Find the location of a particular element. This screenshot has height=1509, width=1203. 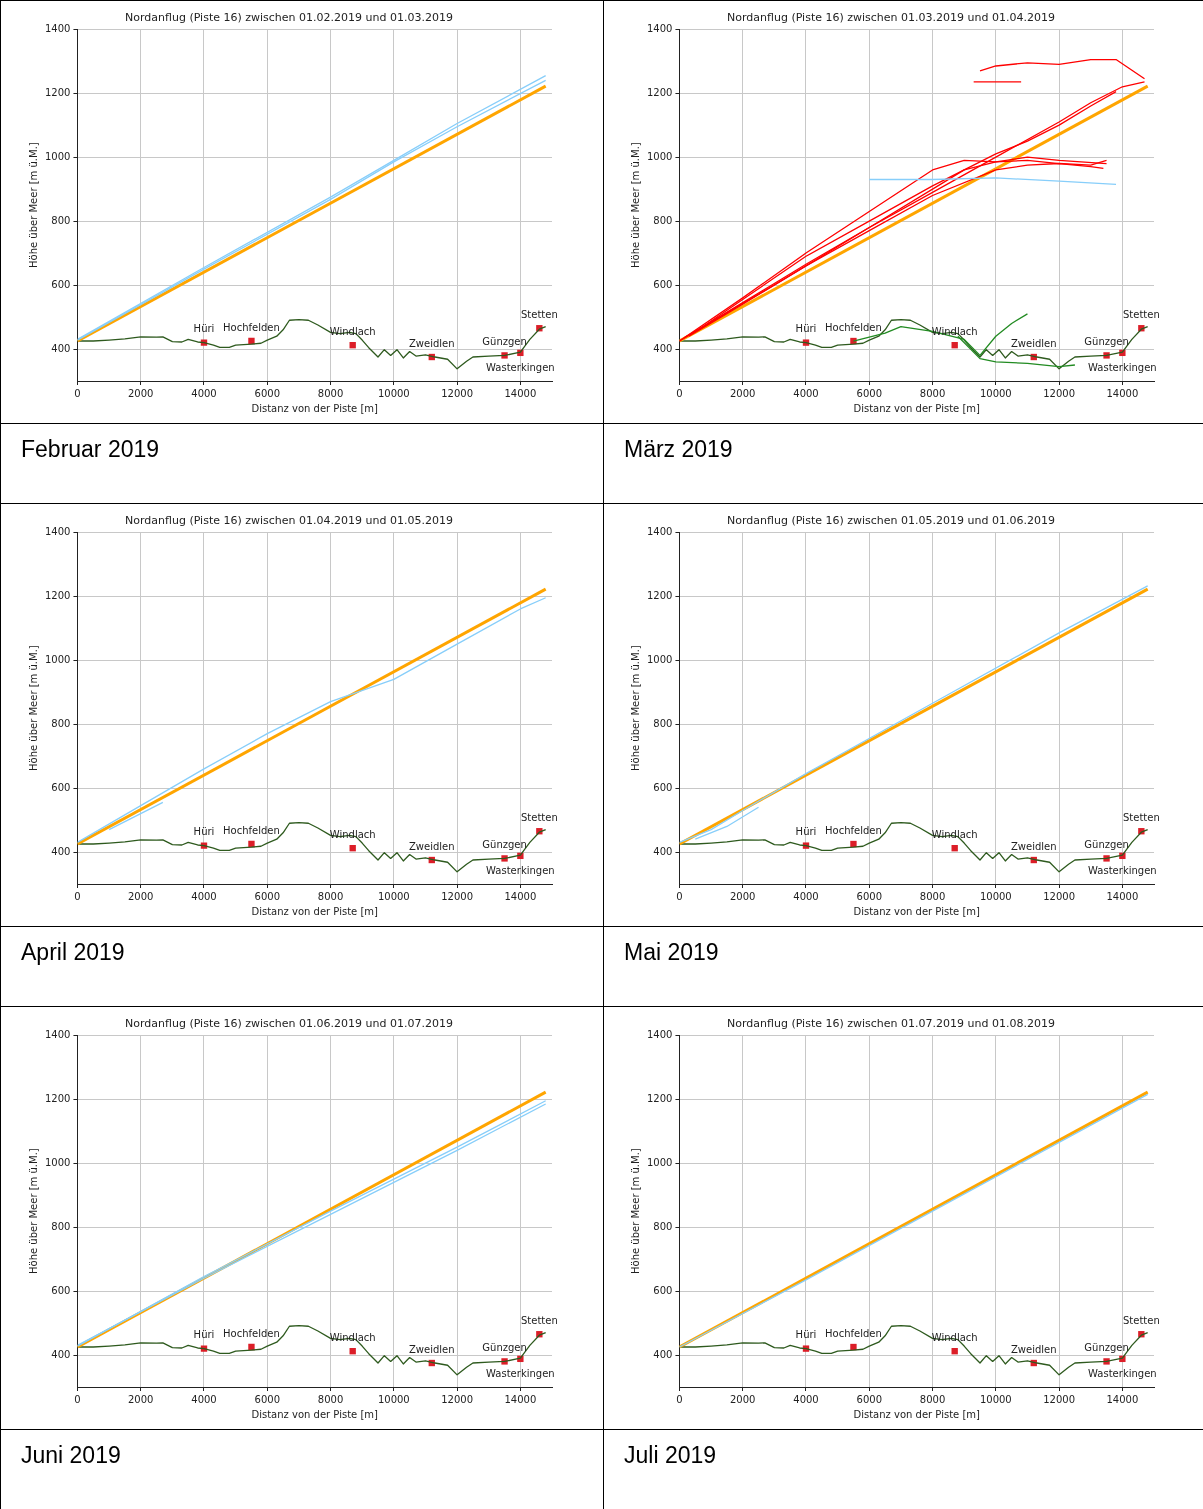

text: April 2019 is located at coordinates (302, 967).